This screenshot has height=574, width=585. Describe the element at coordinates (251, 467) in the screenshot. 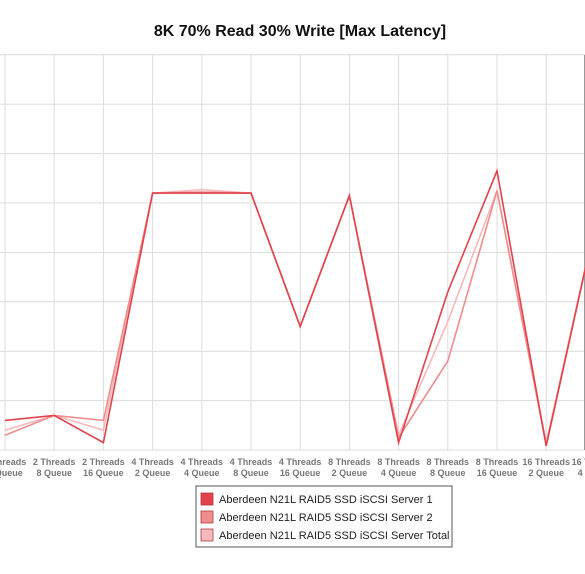

I see `x-tick-label: 4 Threads 8 Queue` at that location.